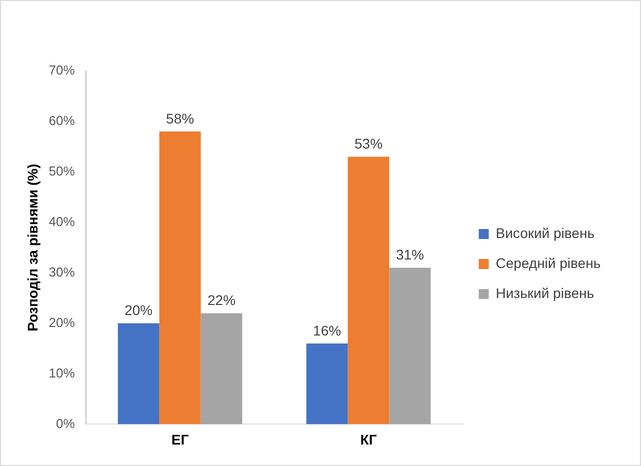  Describe the element at coordinates (62, 70) in the screenshot. I see `y-tick-label: 70%` at that location.